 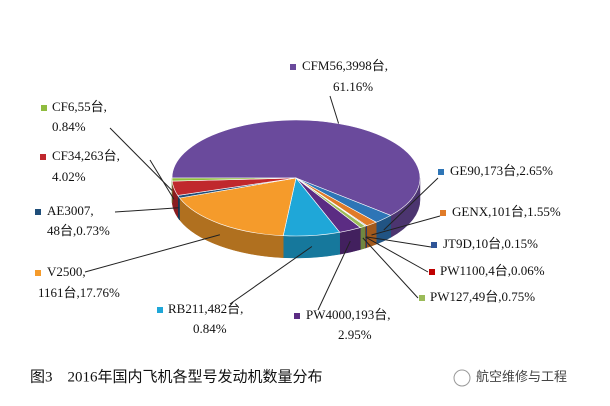 What do you see at coordinates (462, 270) in the screenshot?
I see `label-part: PW1100` at bounding box center [462, 270].